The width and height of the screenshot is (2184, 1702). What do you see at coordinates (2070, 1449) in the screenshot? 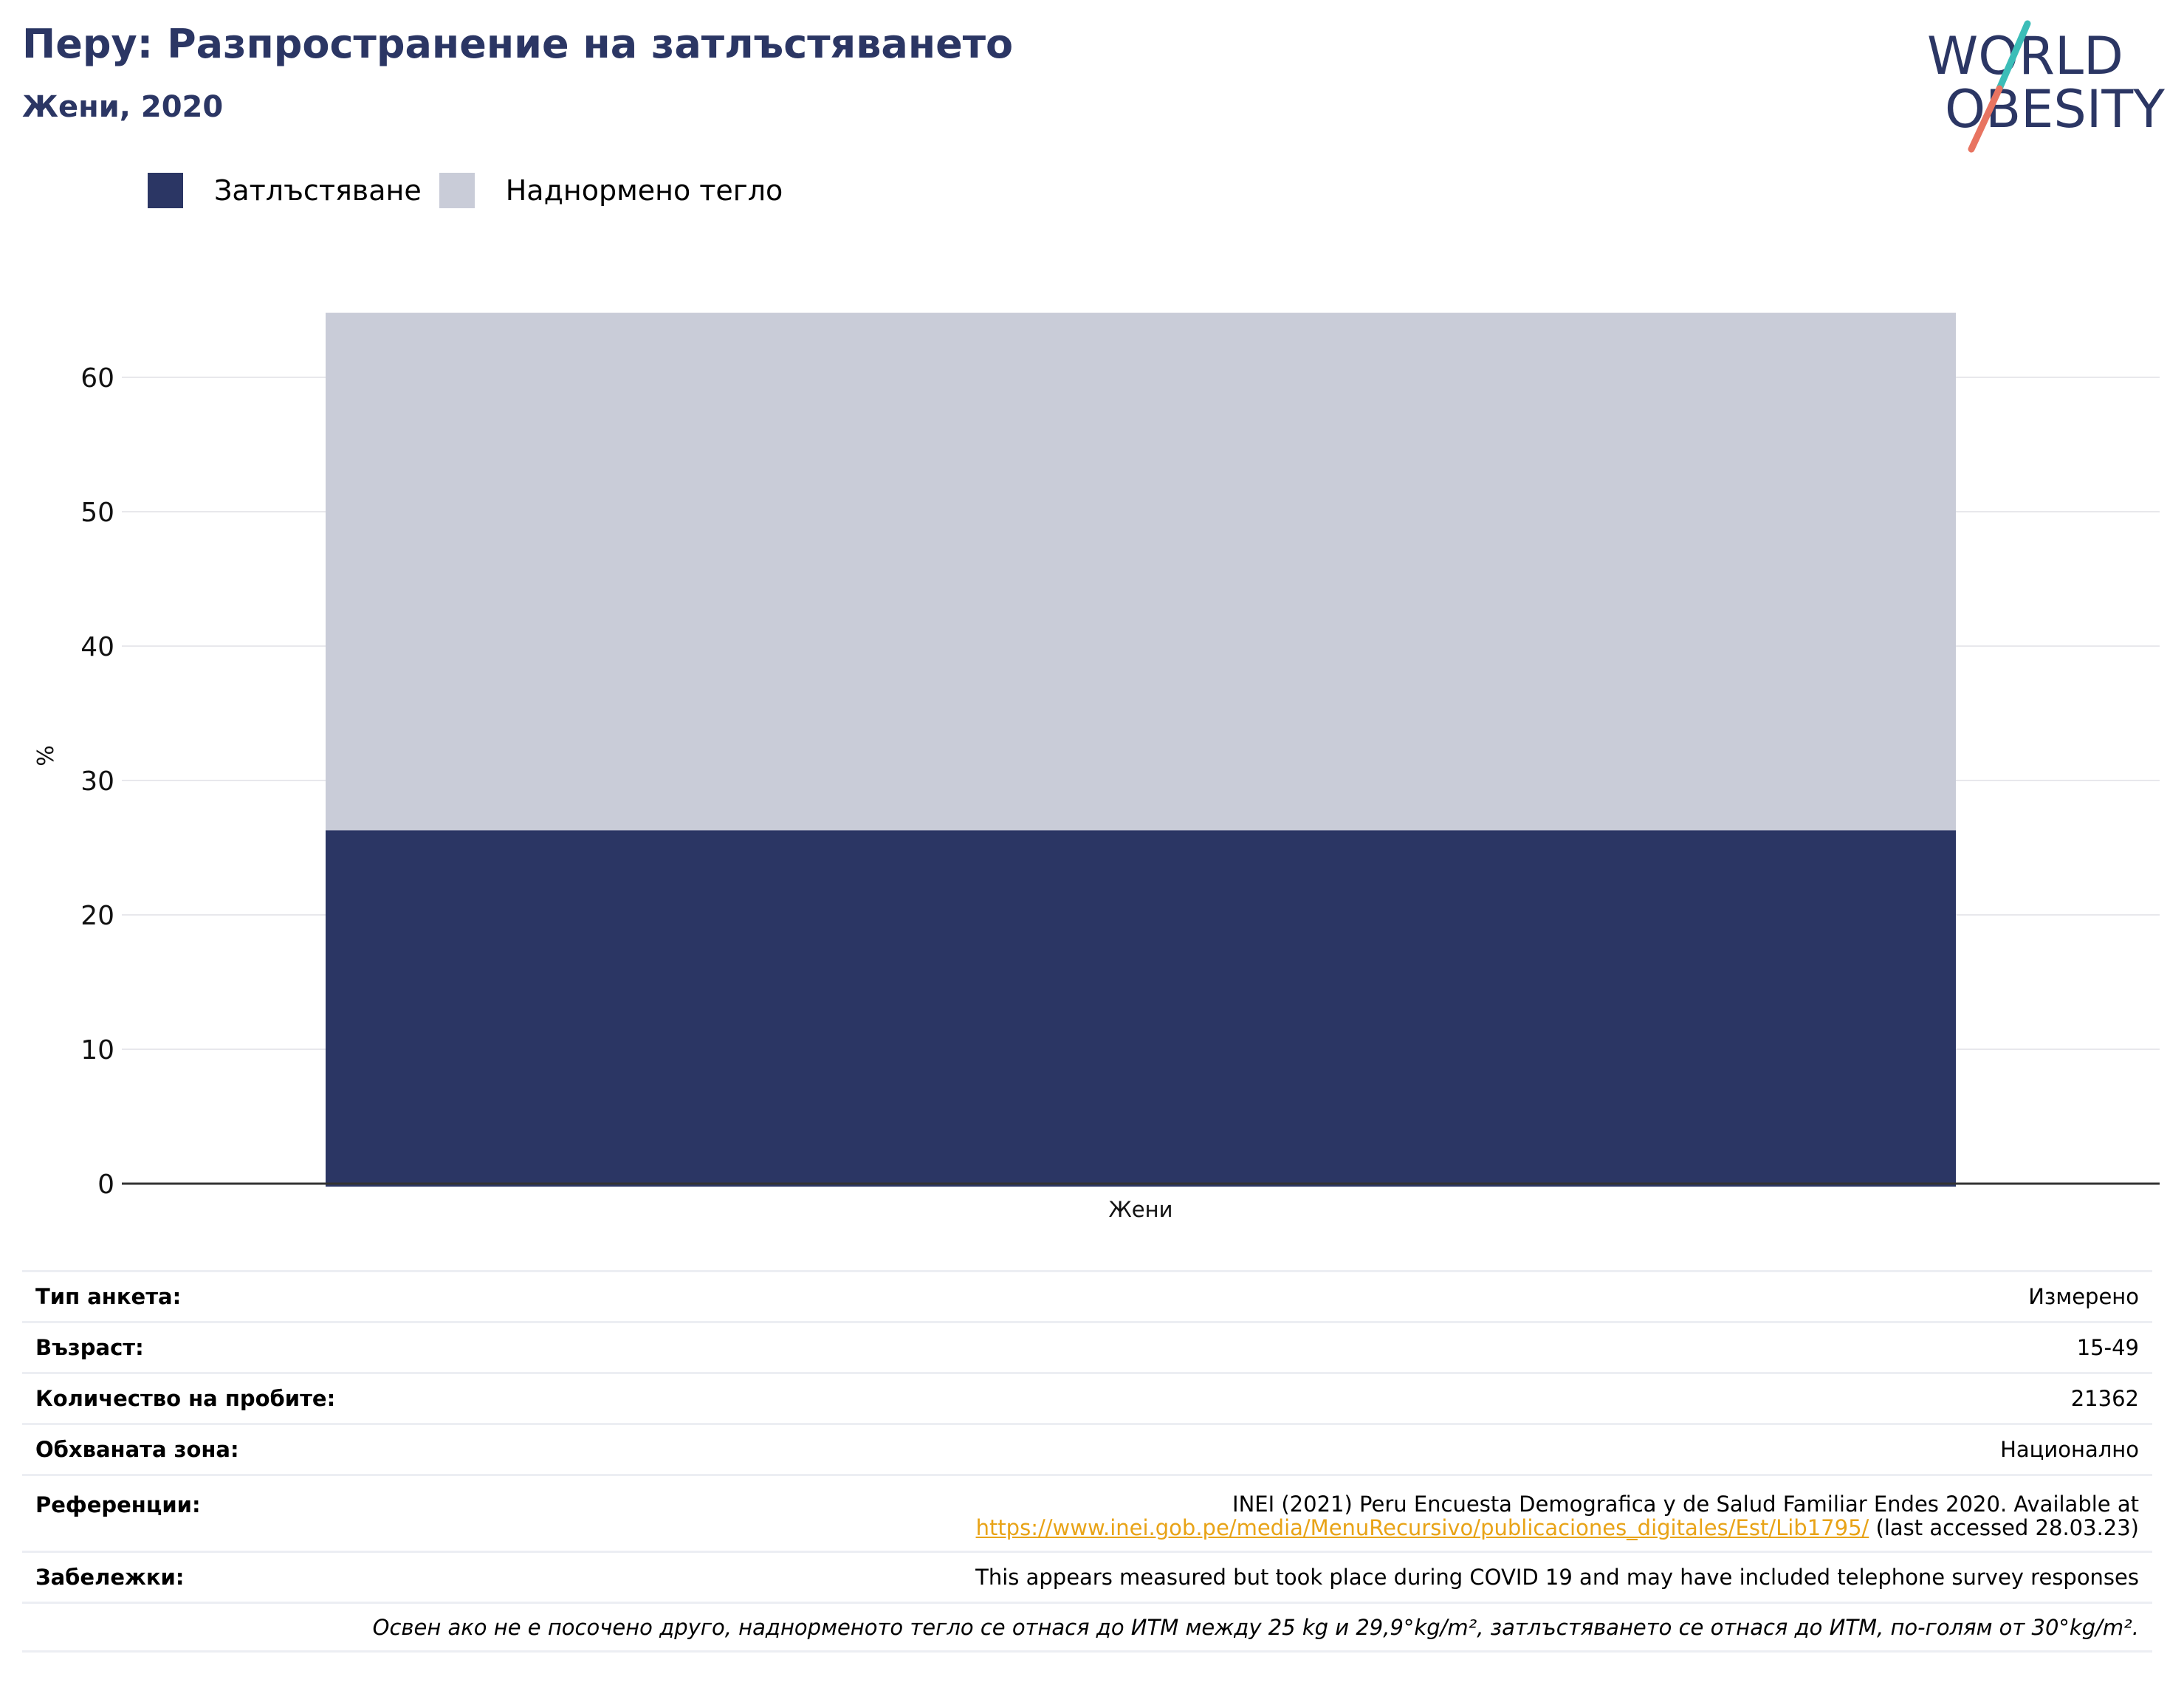
I see `info-value-coverage: Национално` at bounding box center [2070, 1449].